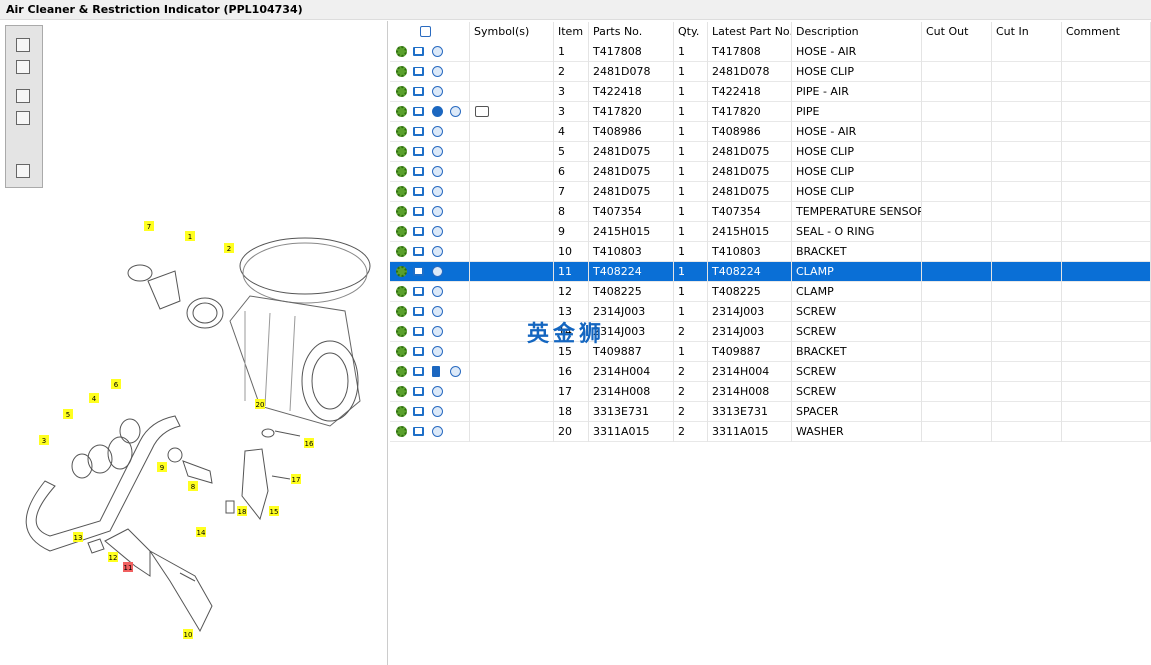 Image resolution: width=1151 pixels, height=665 pixels. What do you see at coordinates (770, 252) in the screenshot?
I see `table-row: 10 T410803 1 T410803 BRACKET` at bounding box center [770, 252].